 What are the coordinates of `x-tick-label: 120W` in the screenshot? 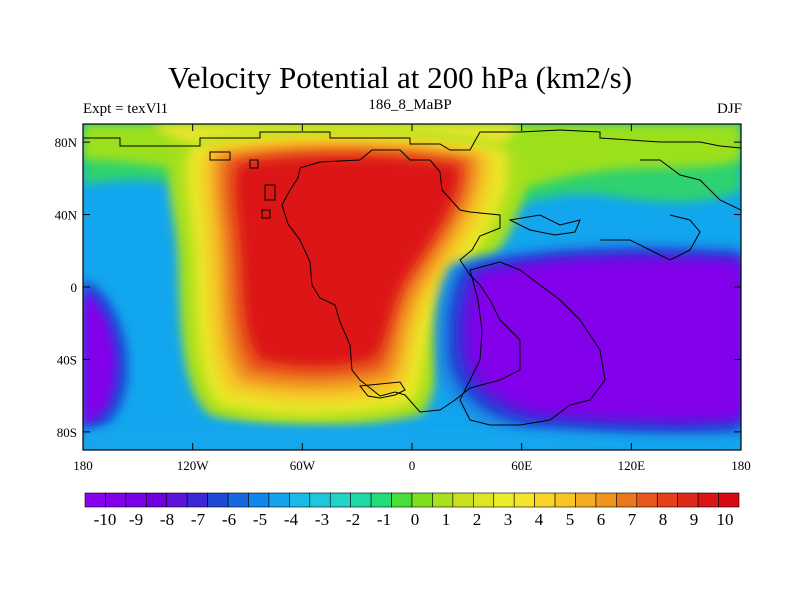 It's located at (193, 465).